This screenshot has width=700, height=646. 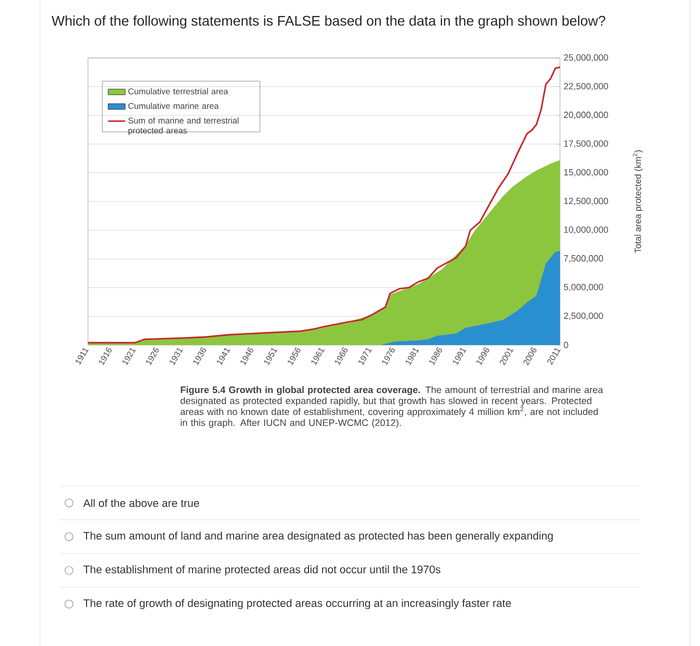 I want to click on text: The establishment of marine protected areas did not occur until the 1970s, so click(x=261, y=570).